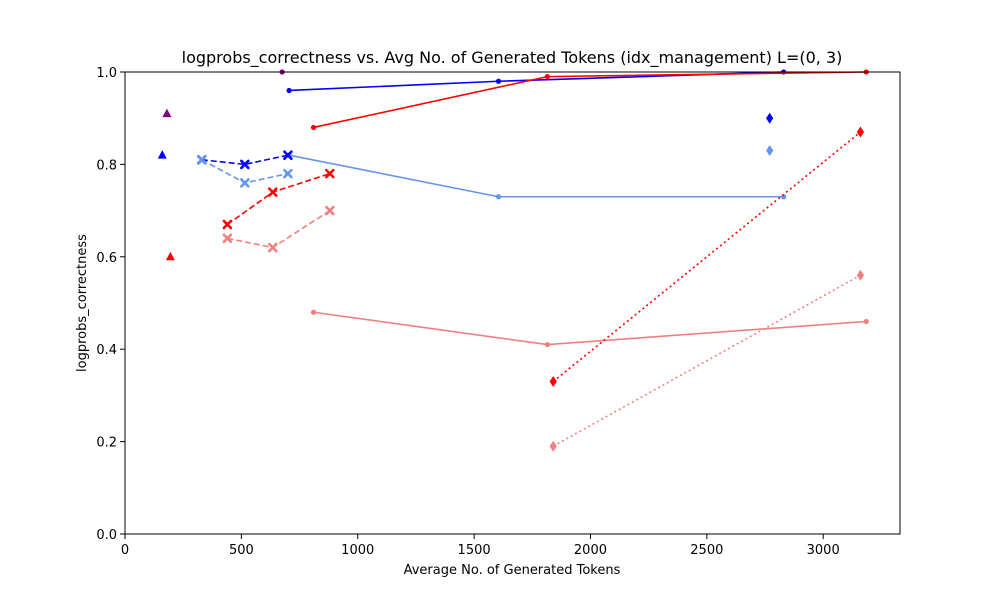 Image resolution: width=1000 pixels, height=600 pixels. I want to click on y-tick-label: 0.8, so click(106, 165).